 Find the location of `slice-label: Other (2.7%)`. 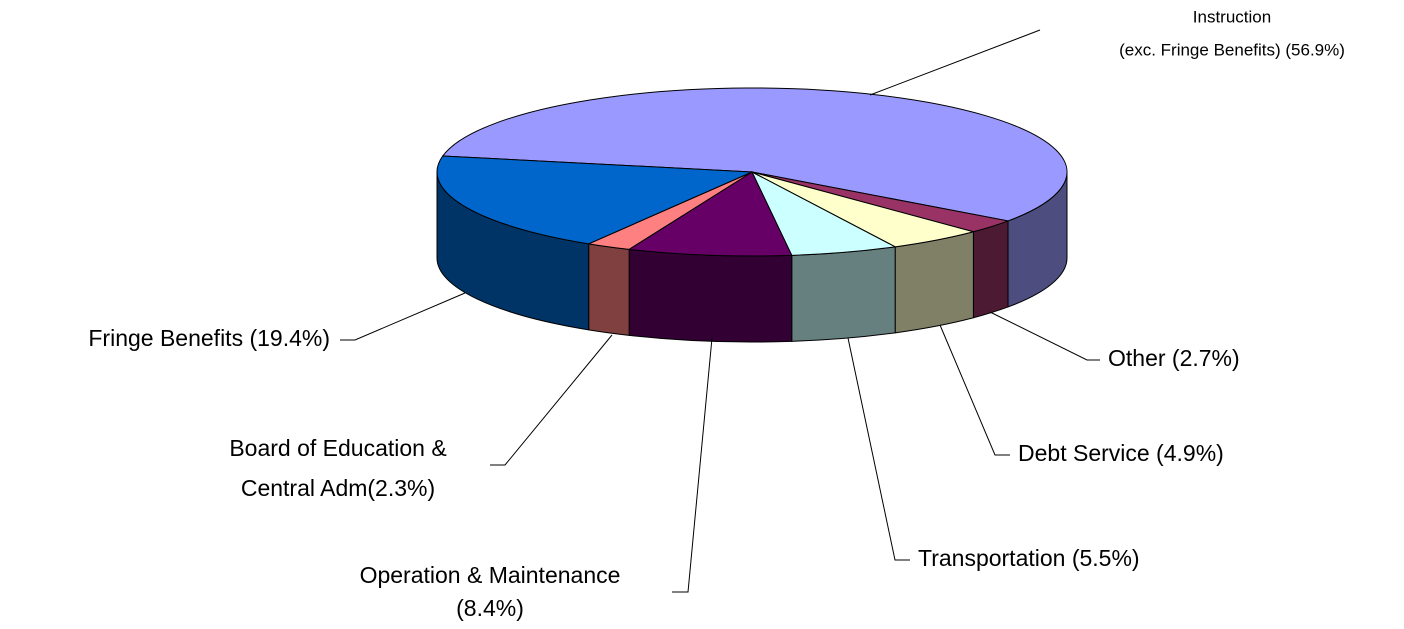

slice-label: Other (2.7%) is located at coordinates (1174, 358).